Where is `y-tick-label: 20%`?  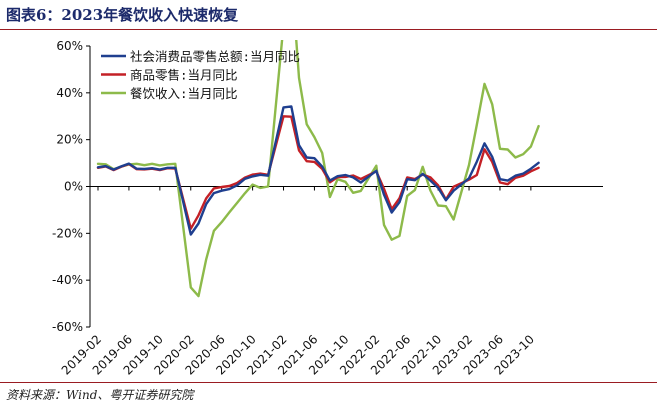 y-tick-label: 20% is located at coordinates (69, 140).